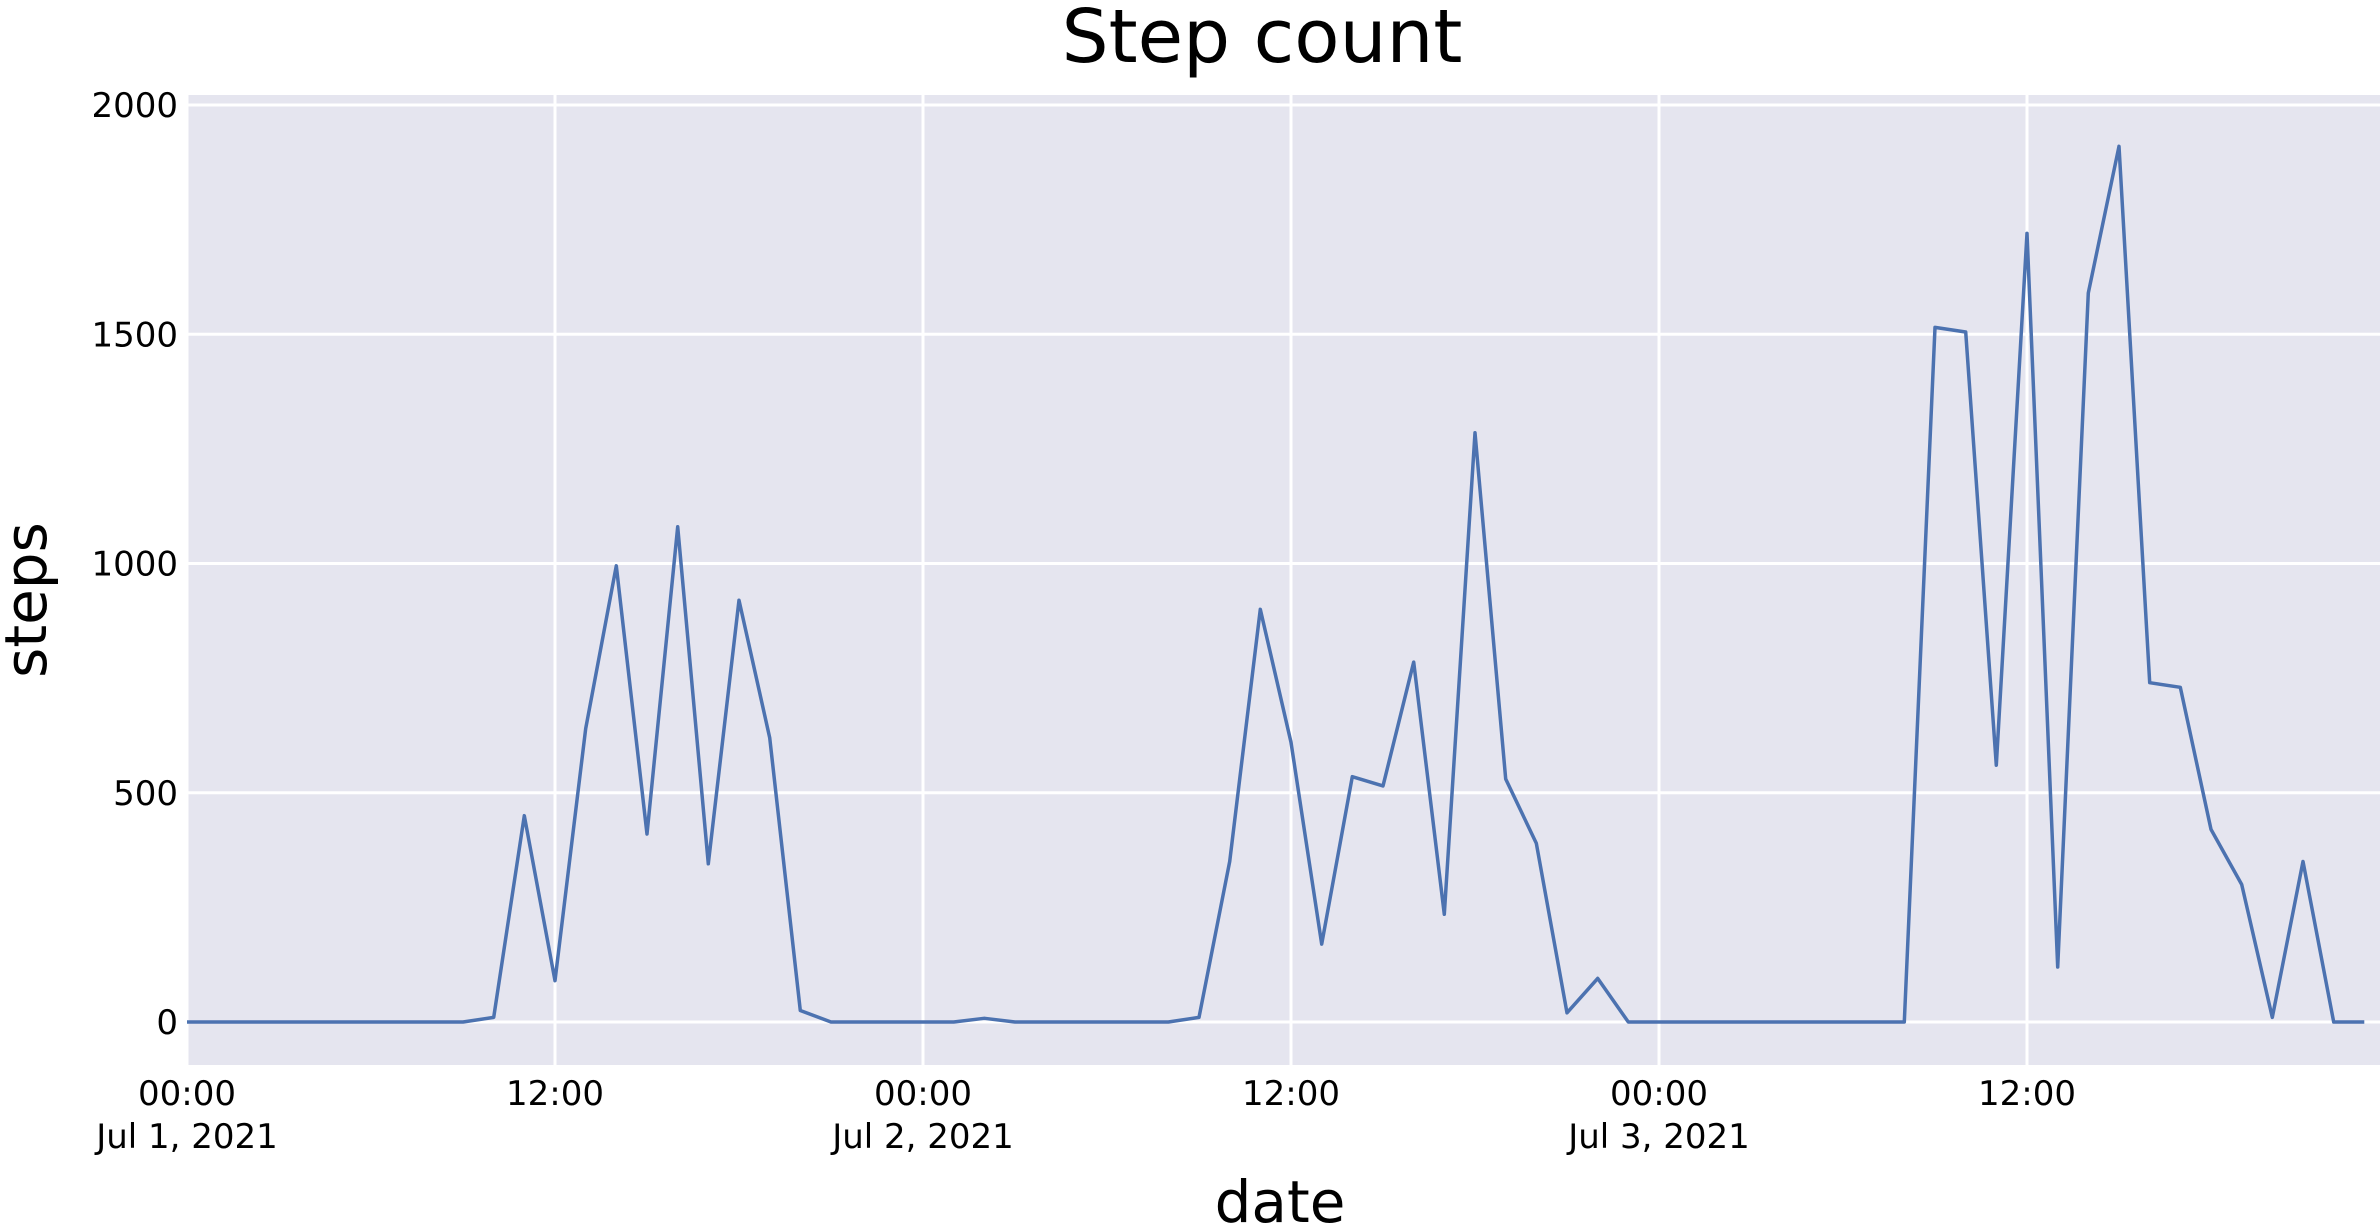 The height and width of the screenshot is (1230, 2380). What do you see at coordinates (134, 335) in the screenshot?
I see `y-tick-label: 1500` at bounding box center [134, 335].